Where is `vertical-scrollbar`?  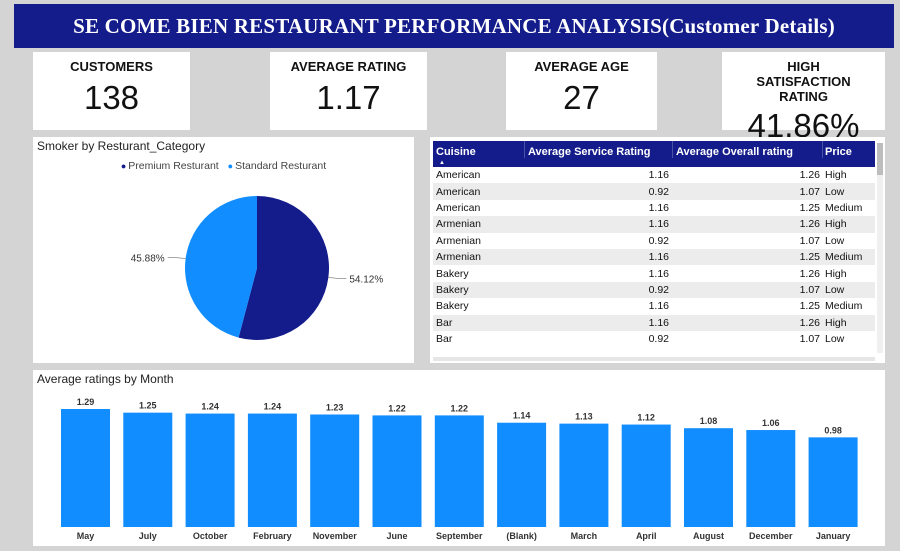
vertical-scrollbar is located at coordinates (880, 248).